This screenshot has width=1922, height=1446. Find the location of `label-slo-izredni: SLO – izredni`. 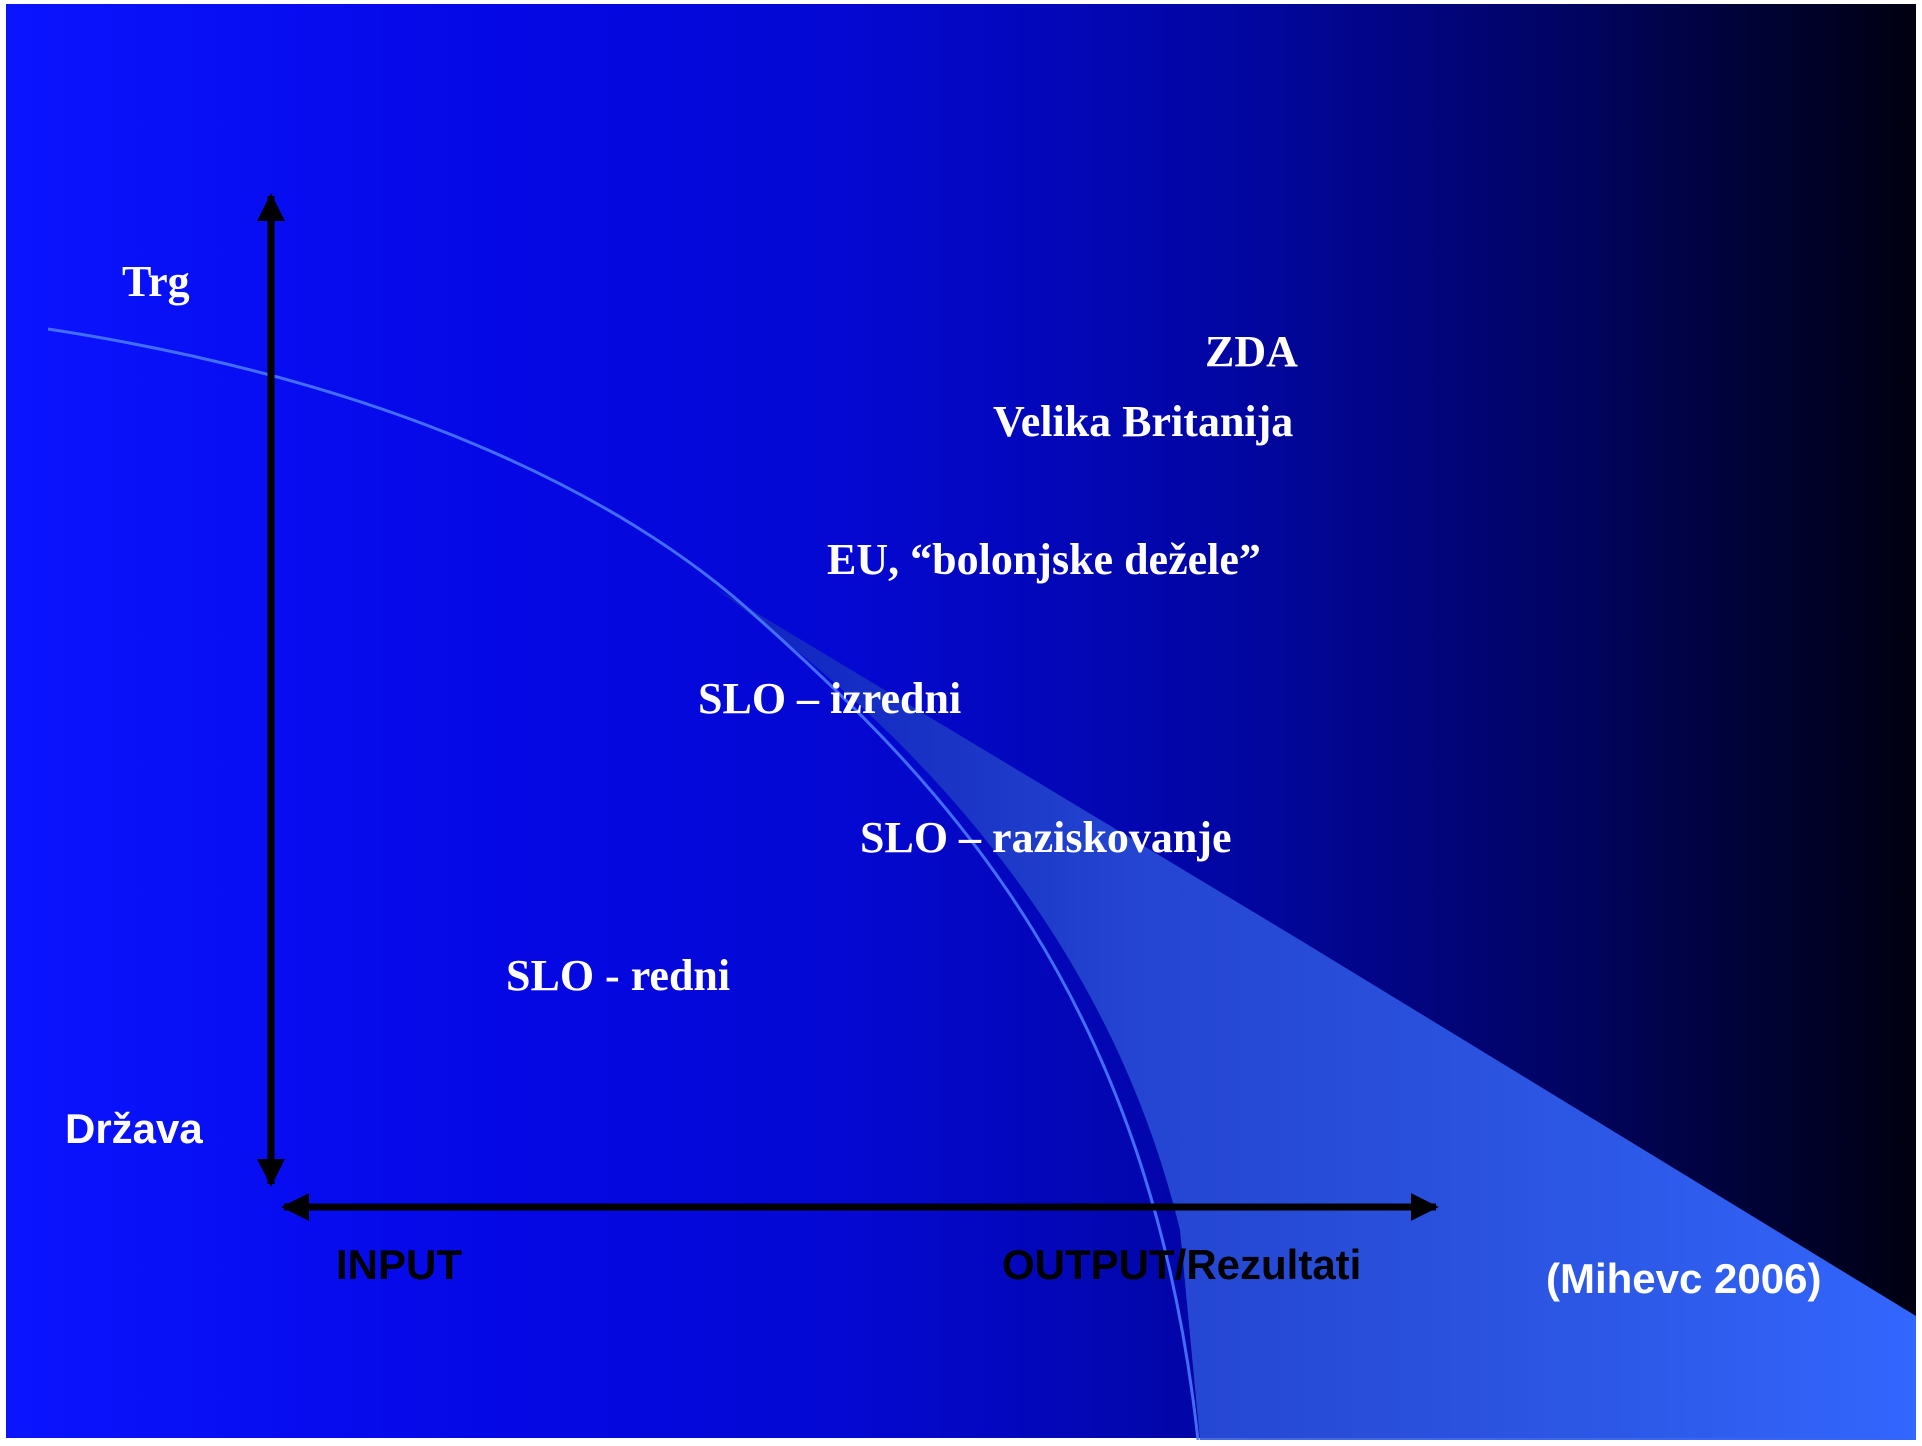

label-slo-izredni: SLO – izredni is located at coordinates (830, 698).